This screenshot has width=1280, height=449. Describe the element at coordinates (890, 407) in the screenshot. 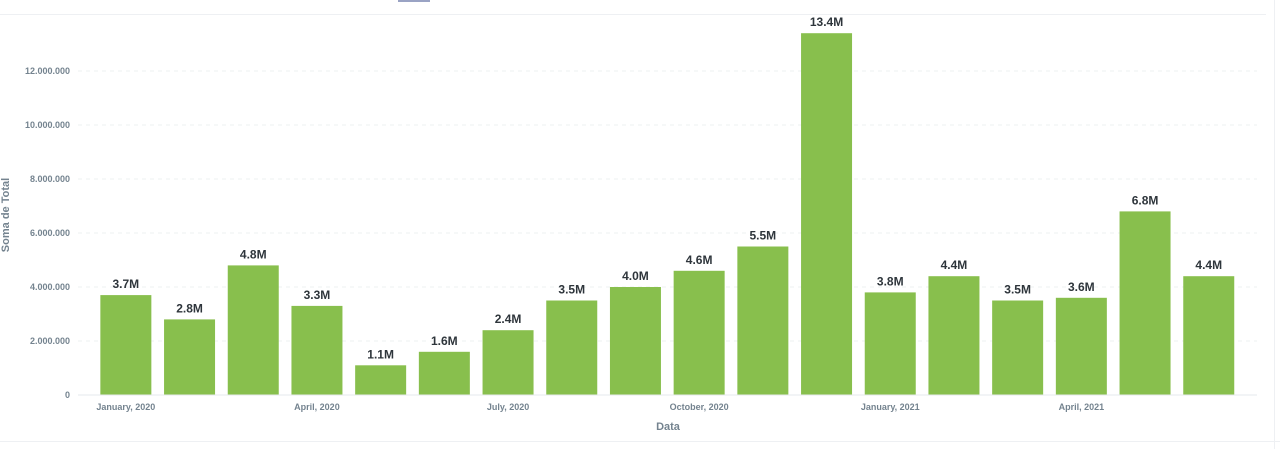

I see `x-tick-label: January, 2021` at that location.